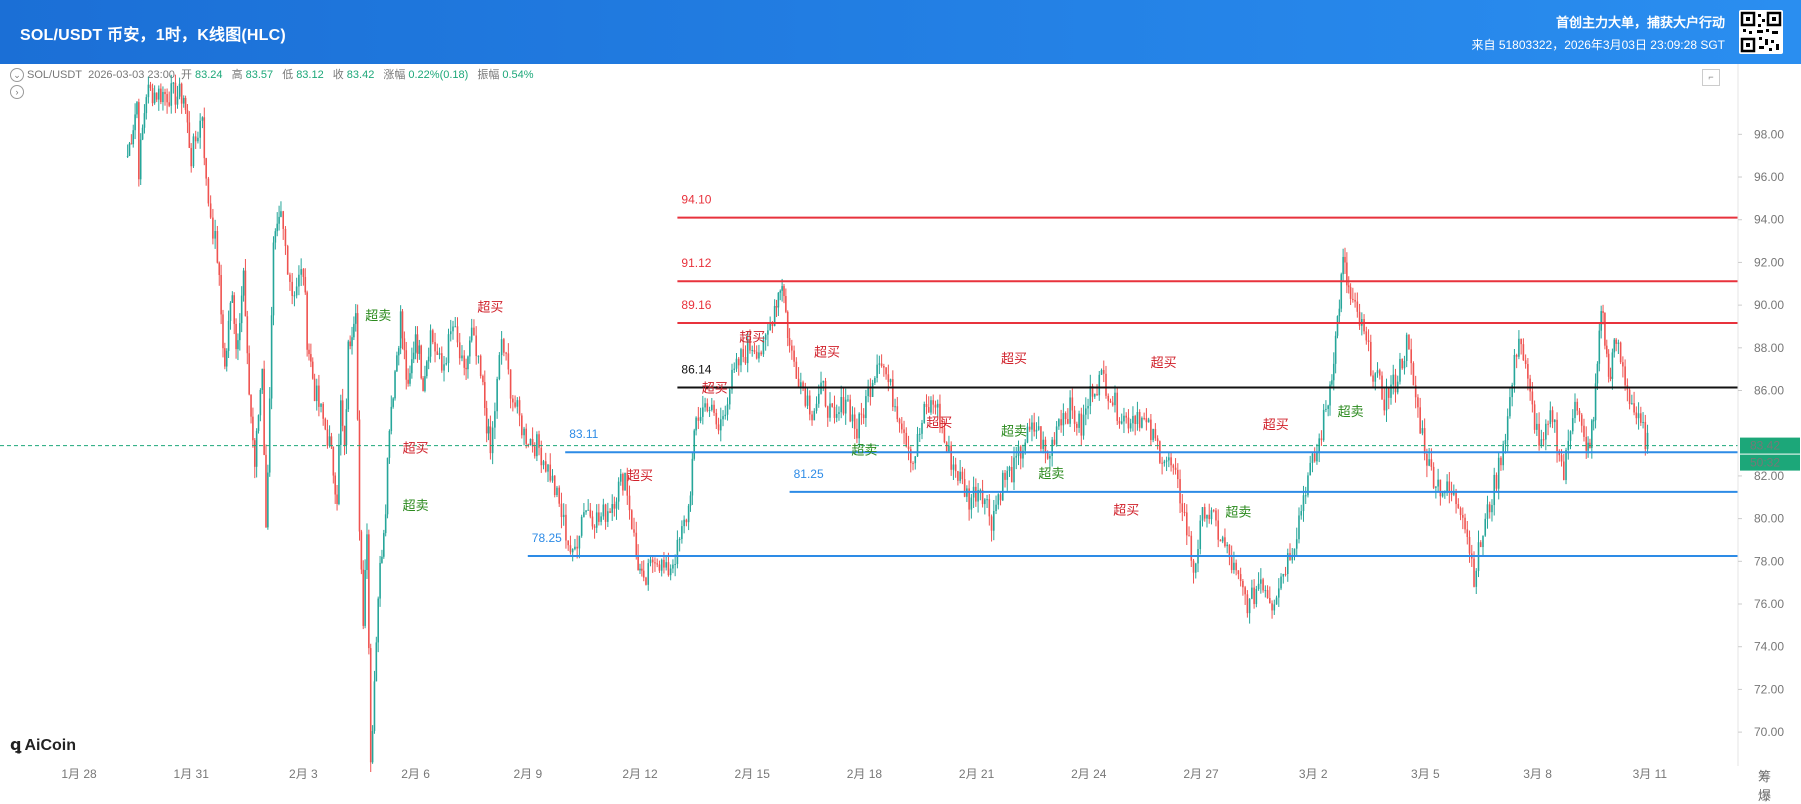 The height and width of the screenshot is (804, 1801). I want to click on qr-code-icon, so click(1761, 32).